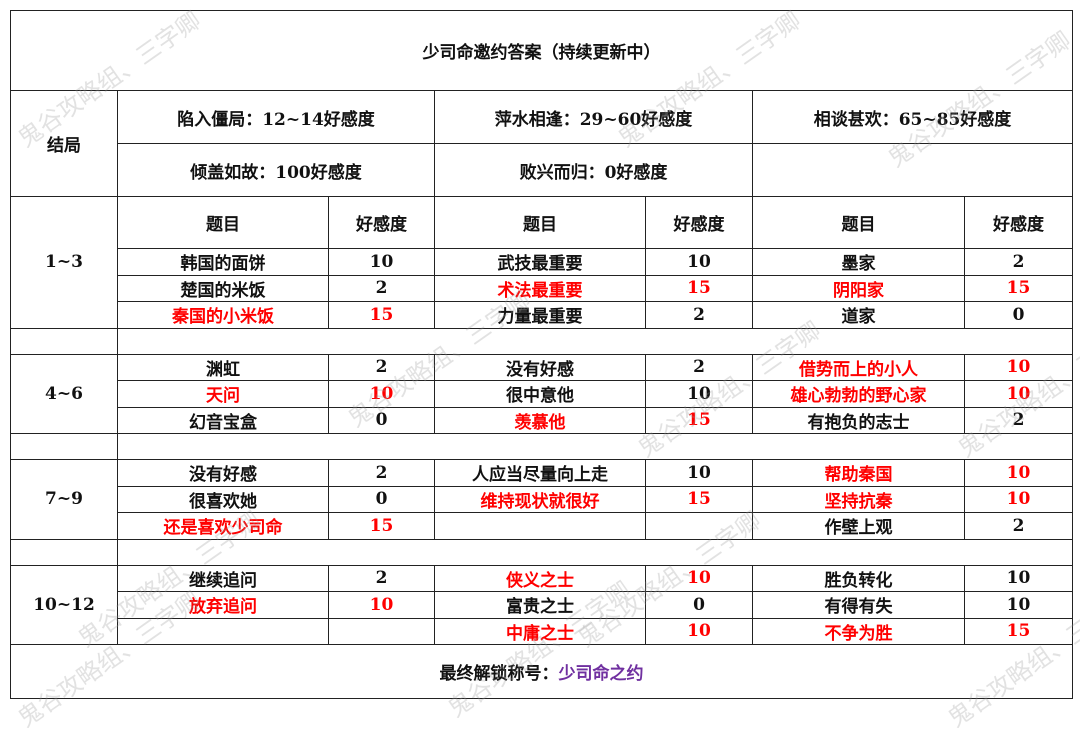 Image resolution: width=1080 pixels, height=734 pixels. What do you see at coordinates (223, 499) in the screenshot?
I see `question-cell: 很喜欢她` at bounding box center [223, 499].